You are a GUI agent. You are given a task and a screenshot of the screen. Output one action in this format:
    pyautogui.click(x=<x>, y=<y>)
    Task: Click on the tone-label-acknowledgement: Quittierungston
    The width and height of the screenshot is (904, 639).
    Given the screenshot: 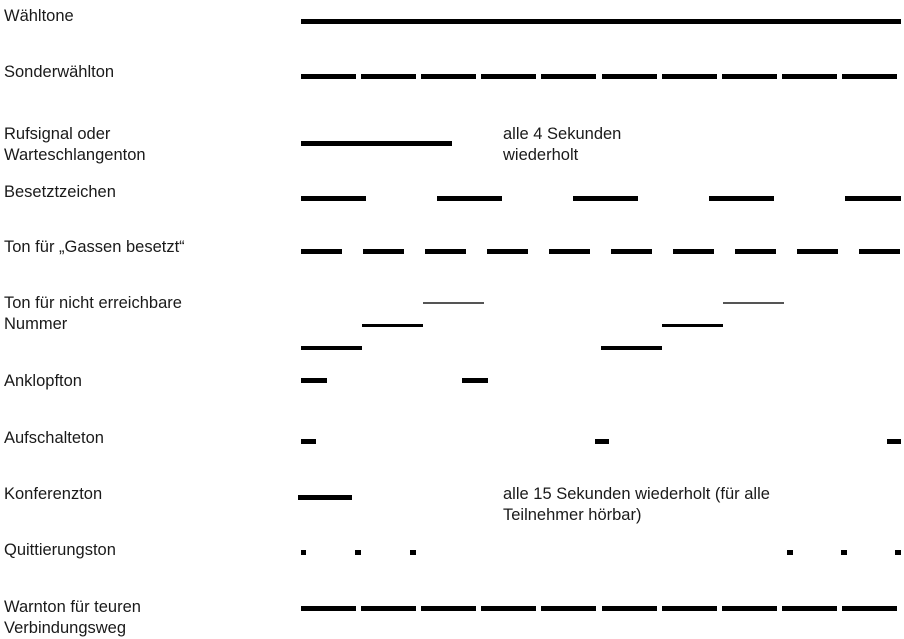 What is the action you would take?
    pyautogui.click(x=60, y=550)
    